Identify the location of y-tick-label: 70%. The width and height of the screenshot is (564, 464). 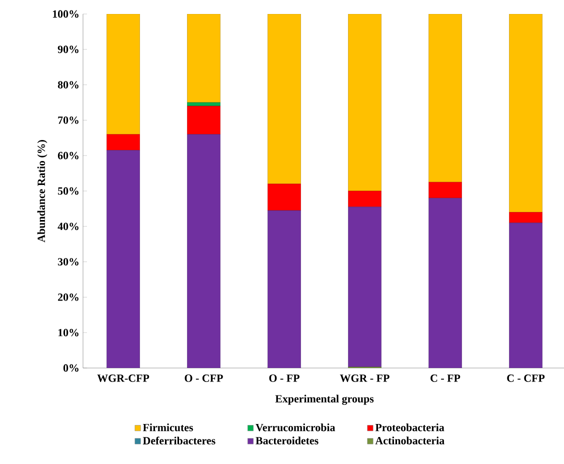
(68, 120).